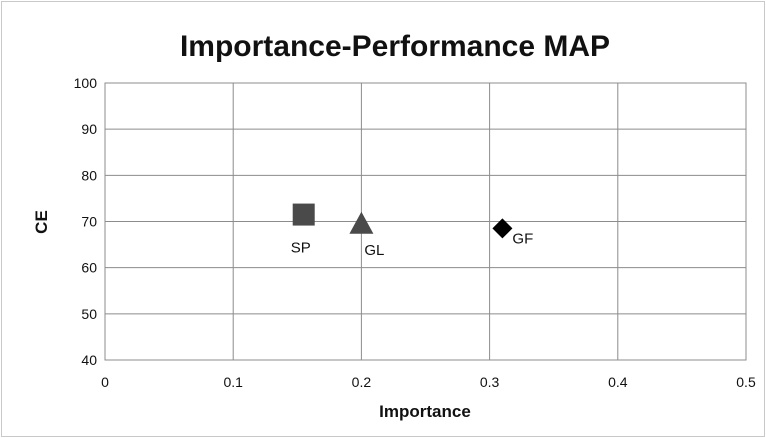 Image resolution: width=766 pixels, height=438 pixels. I want to click on y-tick-label: 50, so click(89, 314).